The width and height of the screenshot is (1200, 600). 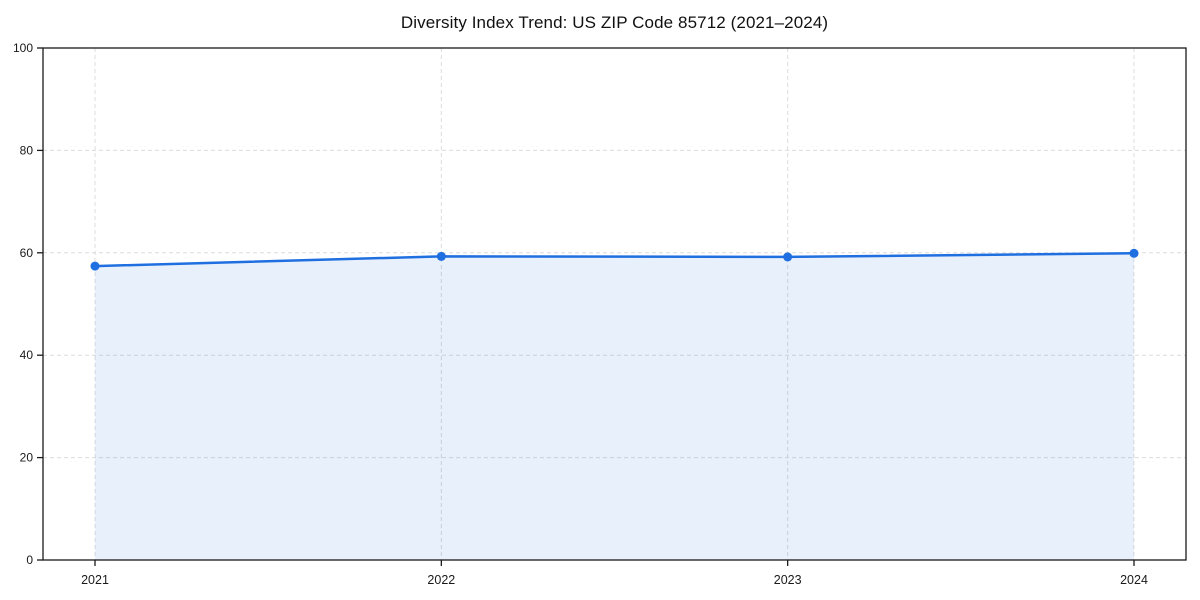 What do you see at coordinates (1134, 580) in the screenshot?
I see `x-tick-label: 2024` at bounding box center [1134, 580].